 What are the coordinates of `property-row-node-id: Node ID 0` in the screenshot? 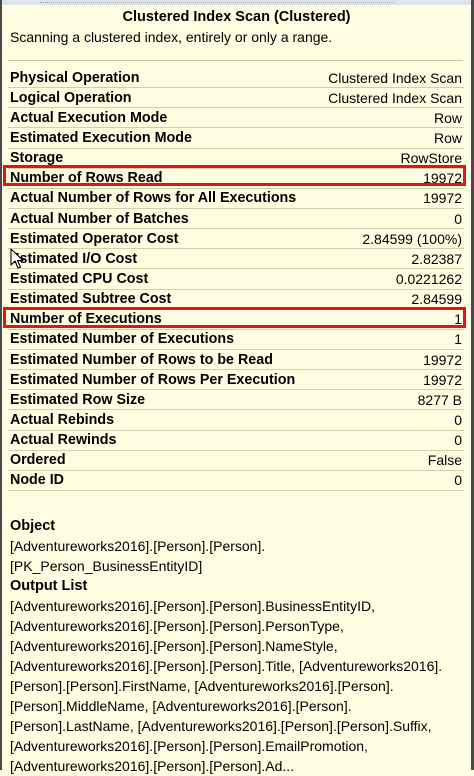 It's located at (236, 481).